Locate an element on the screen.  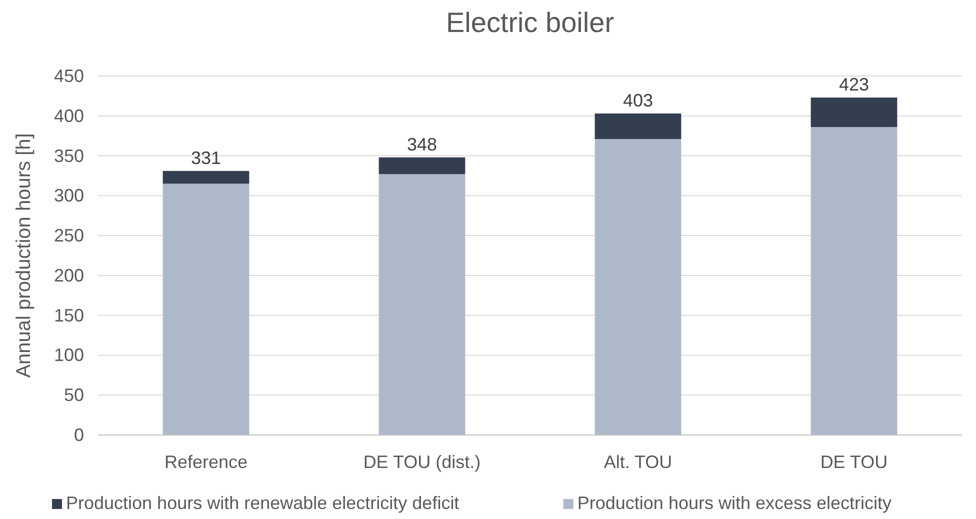
y-tick-label: 0 is located at coordinates (79, 435).